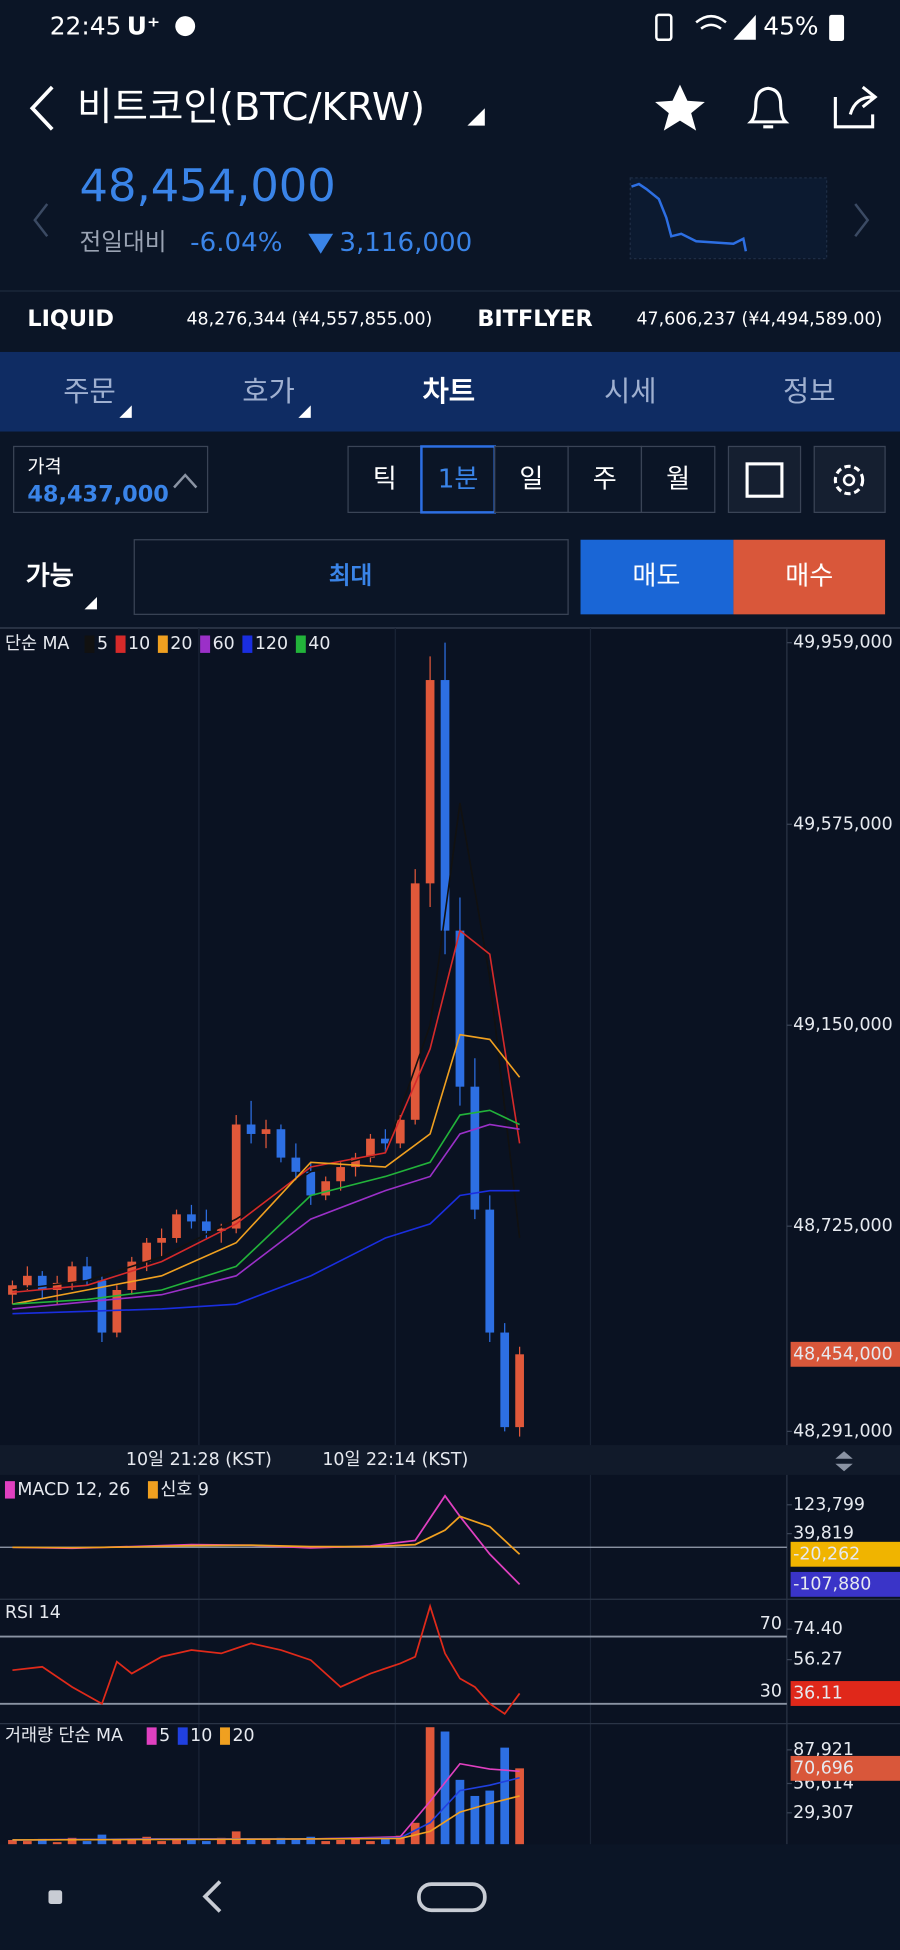 This screenshot has height=1950, width=900. What do you see at coordinates (534, 319) in the screenshot?
I see `exchange-name: BITFLYER` at bounding box center [534, 319].